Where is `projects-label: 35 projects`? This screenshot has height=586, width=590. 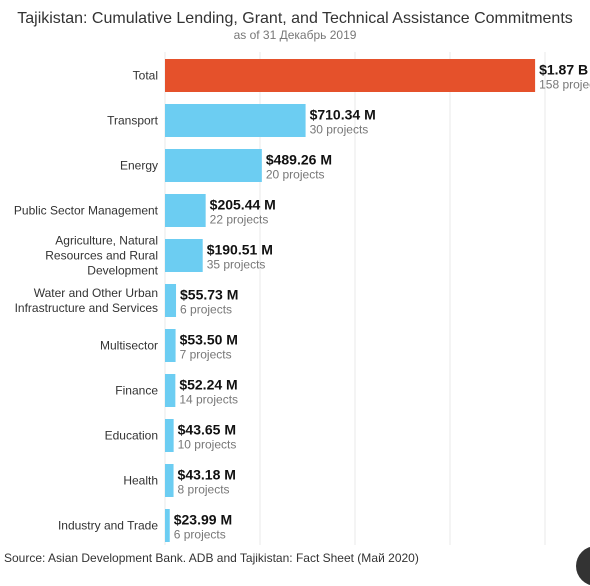 projects-label: 35 projects is located at coordinates (236, 265).